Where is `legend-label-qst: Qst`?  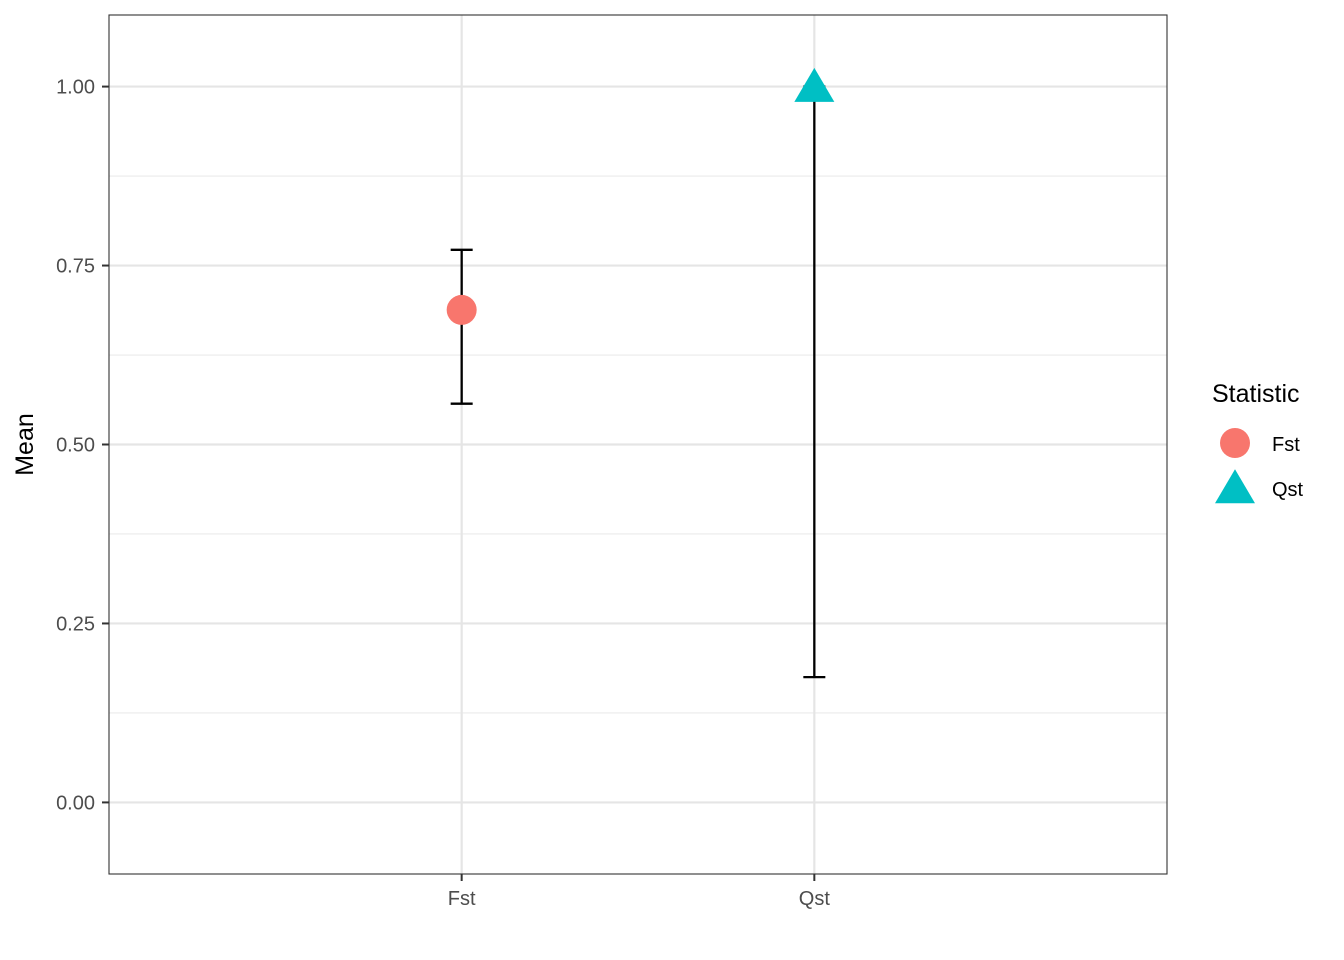
legend-label-qst: Qst is located at coordinates (1288, 490).